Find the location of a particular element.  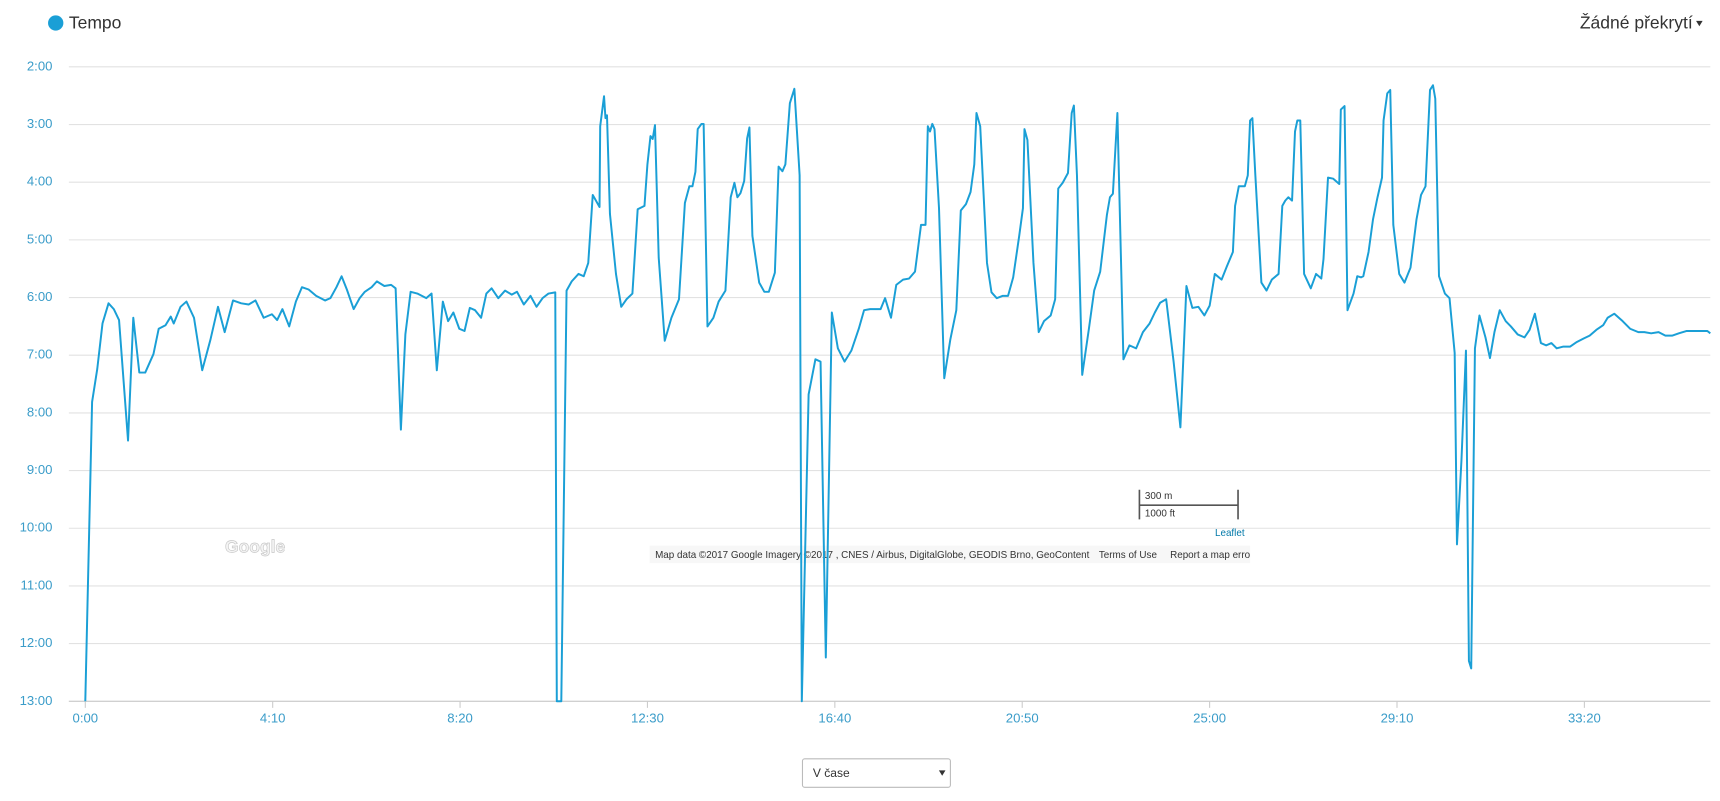

scale-bar is located at coordinates (1188, 504).